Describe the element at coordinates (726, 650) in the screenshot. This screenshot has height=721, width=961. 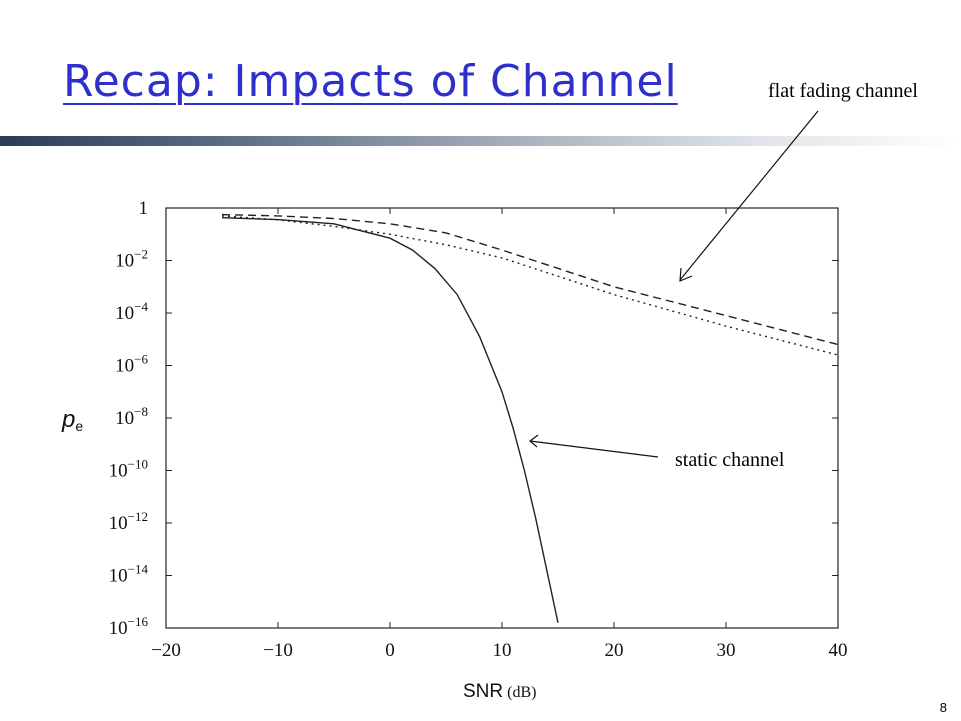
I see `x-tick-label: 30` at that location.